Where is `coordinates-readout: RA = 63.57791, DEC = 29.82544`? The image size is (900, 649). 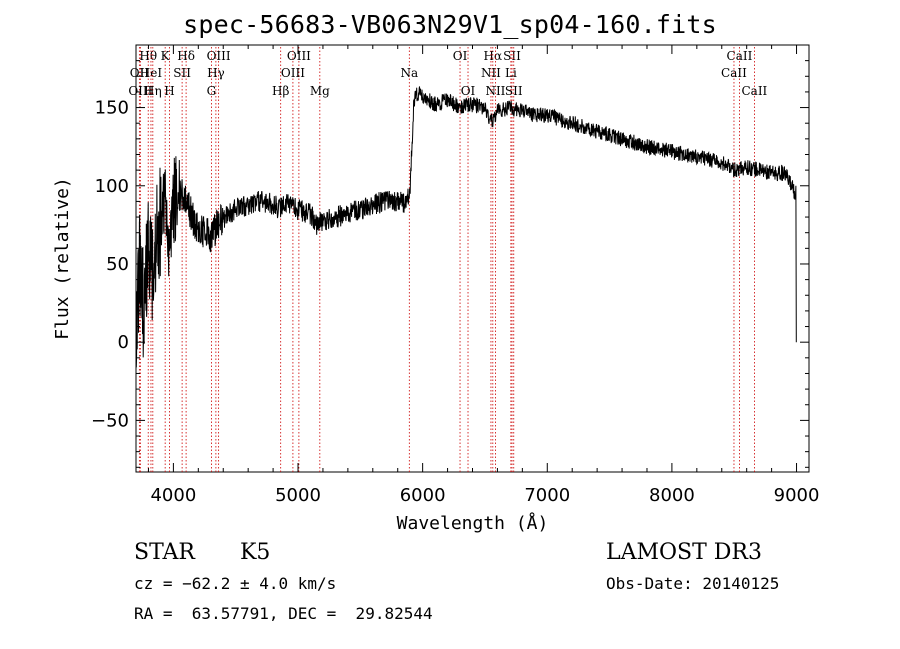 coordinates-readout: RA = 63.57791, DEC = 29.82544 is located at coordinates (283, 613).